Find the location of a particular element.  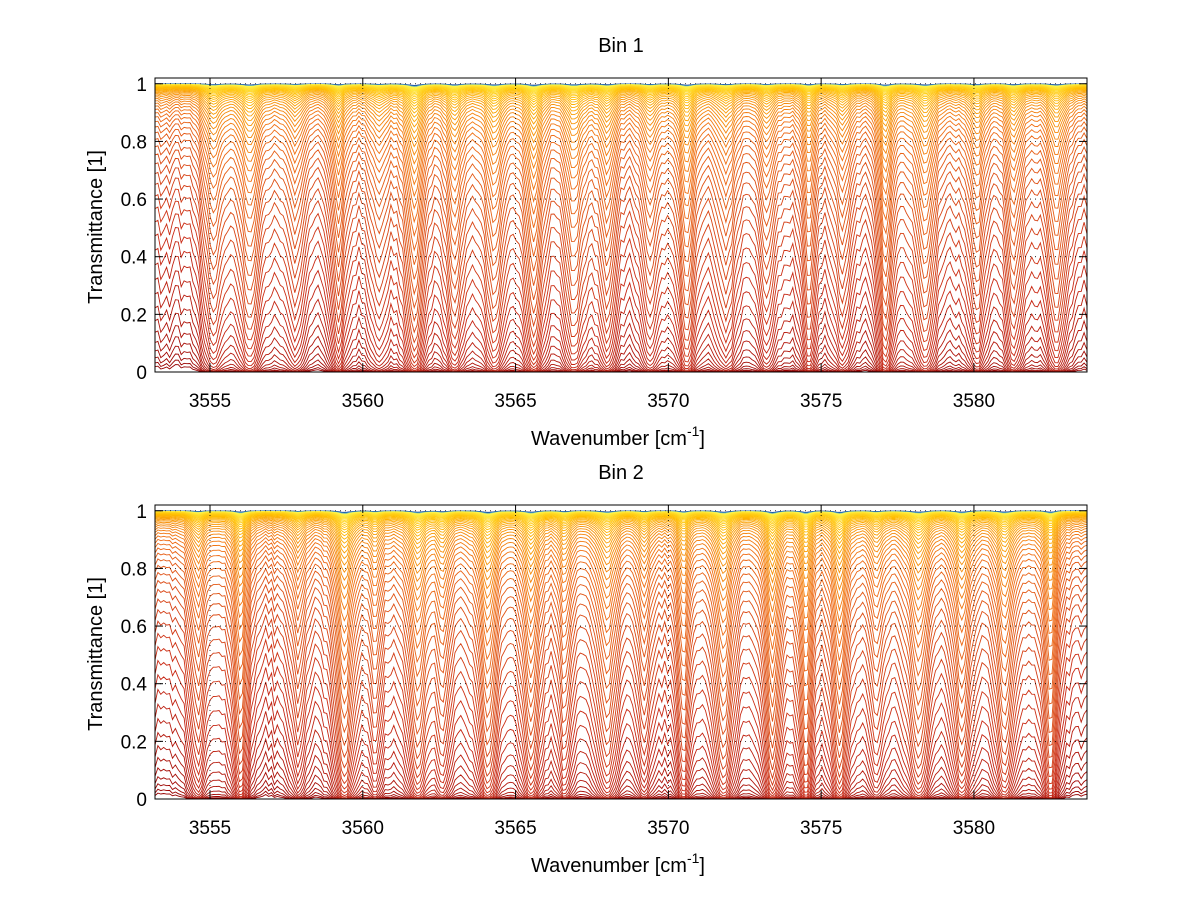

y-tick-label: 0.2 is located at coordinates (134, 315).